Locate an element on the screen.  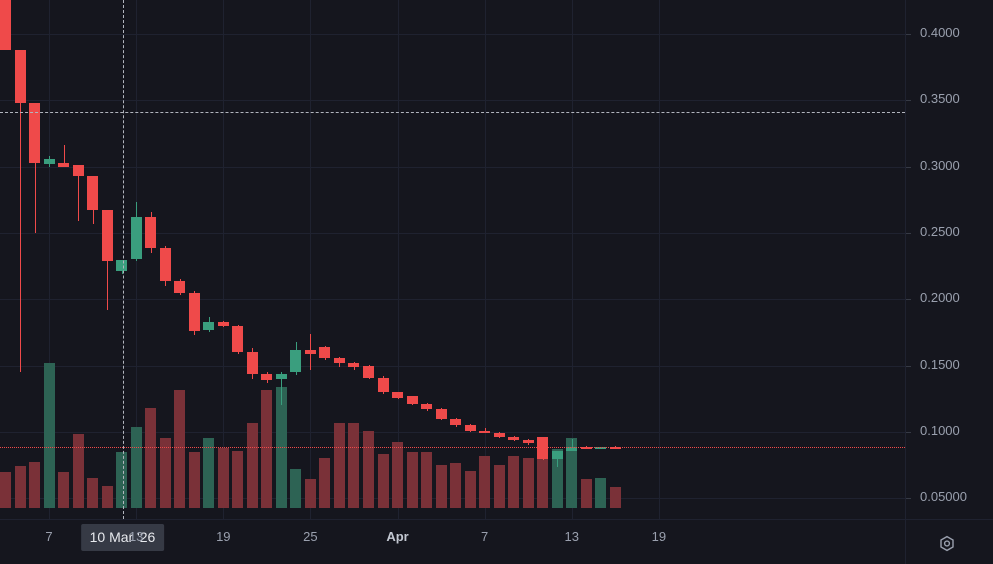
price-tick: 0.2500 is located at coordinates (949, 231).